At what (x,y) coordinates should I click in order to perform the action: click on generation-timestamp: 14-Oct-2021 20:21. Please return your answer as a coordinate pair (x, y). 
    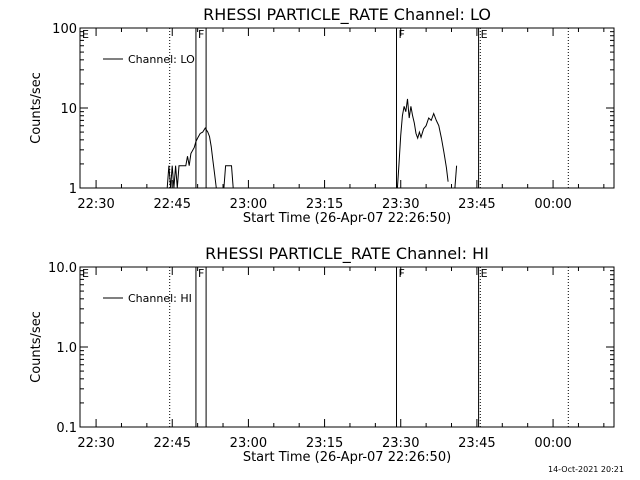
    Looking at the image, I should click on (586, 469).